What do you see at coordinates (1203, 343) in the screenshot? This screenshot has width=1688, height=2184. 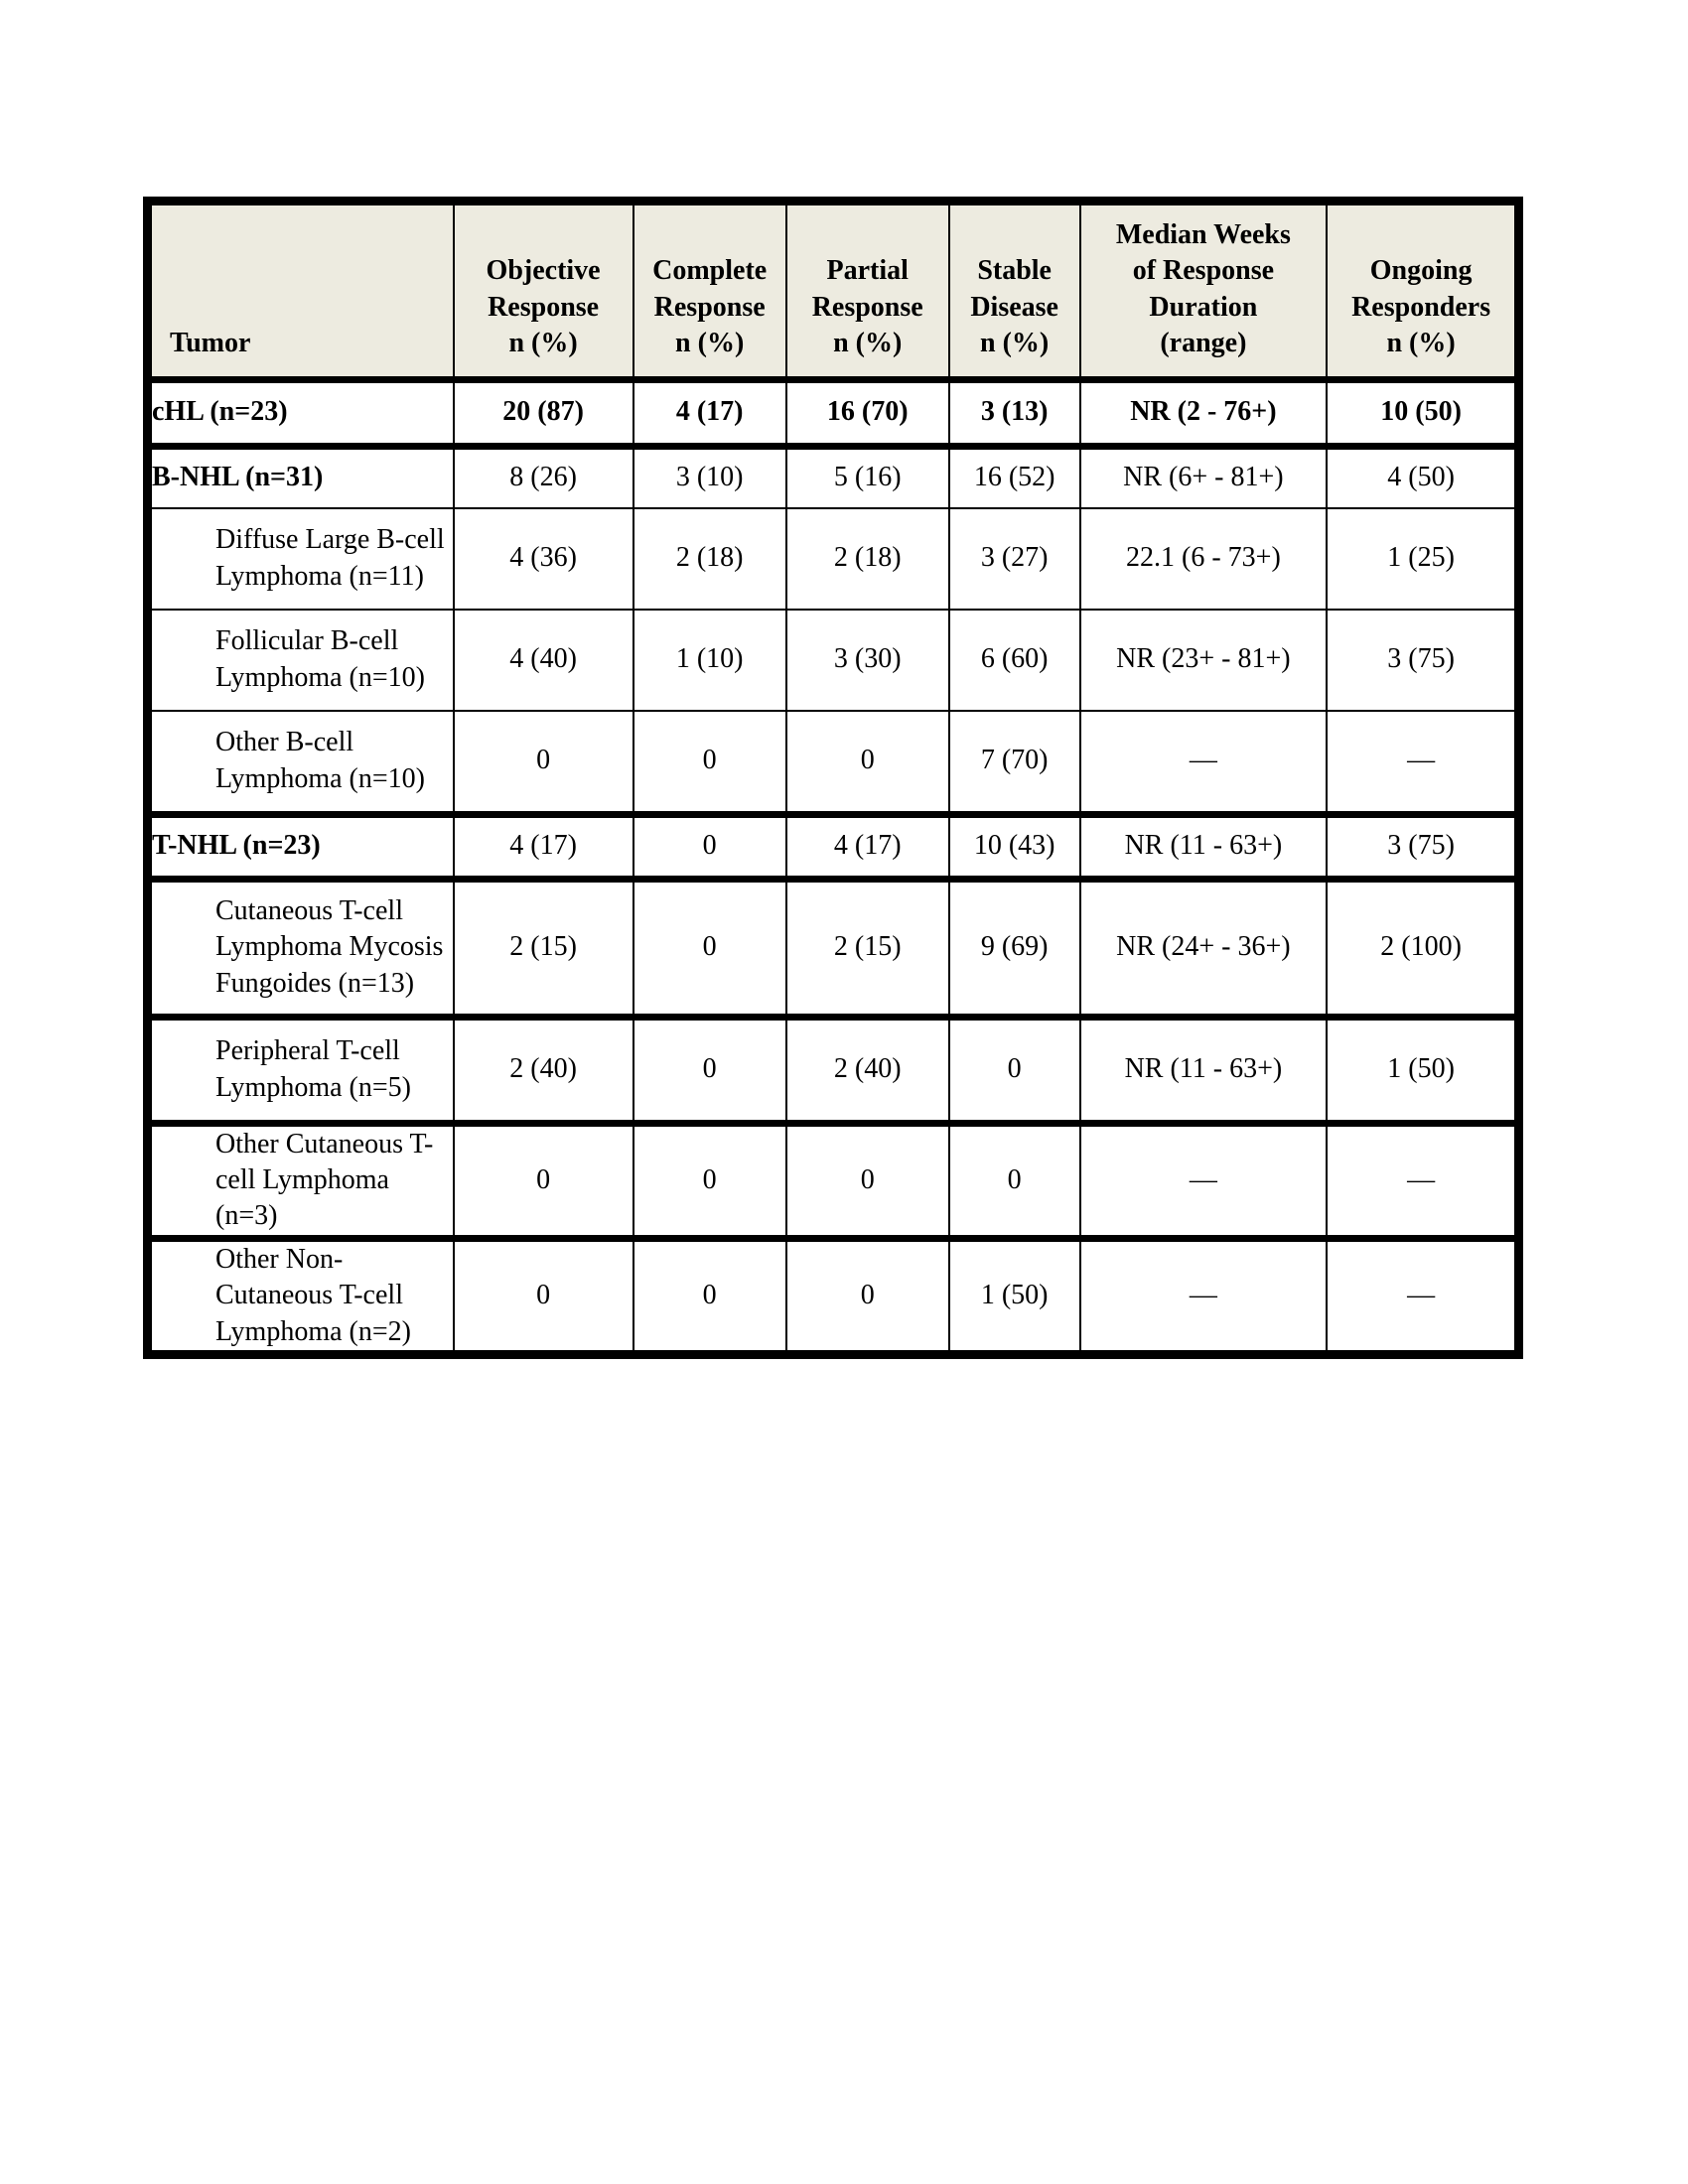 I see `column-header-median-weeks-duration-line-4: (range)` at bounding box center [1203, 343].